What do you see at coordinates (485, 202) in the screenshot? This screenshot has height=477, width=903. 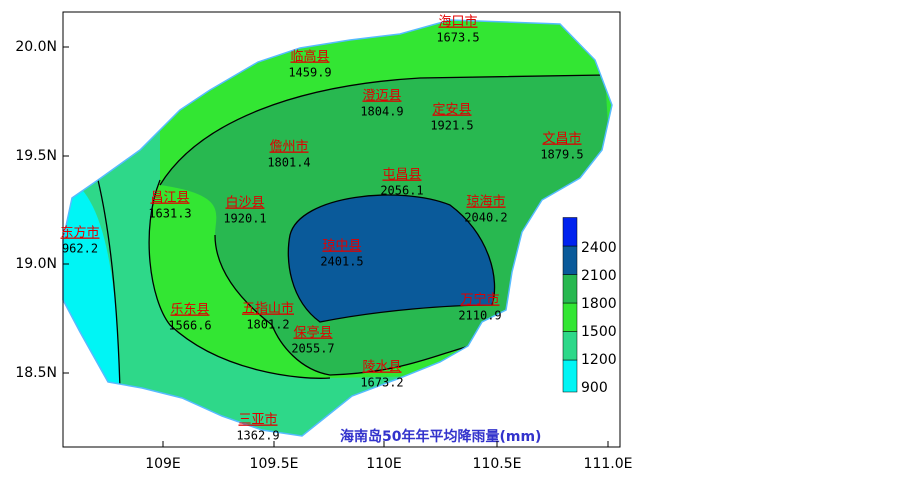 I see `station-name: 琼海市` at bounding box center [485, 202].